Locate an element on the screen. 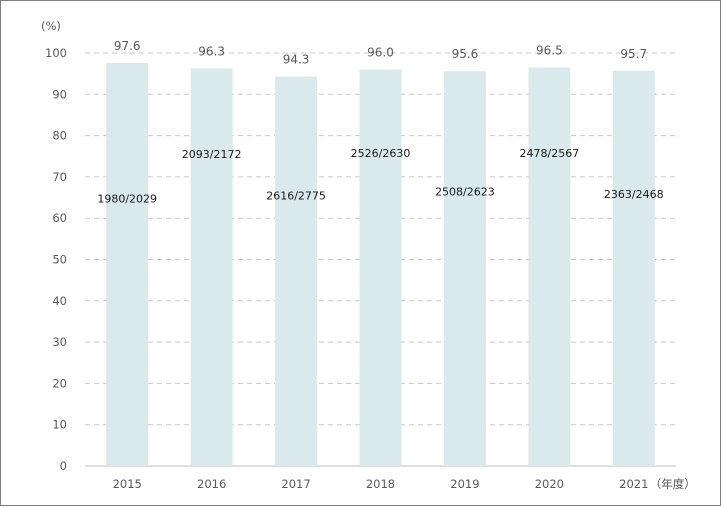 This screenshot has width=721, height=507. y-tick-label: 30 is located at coordinates (59, 342).